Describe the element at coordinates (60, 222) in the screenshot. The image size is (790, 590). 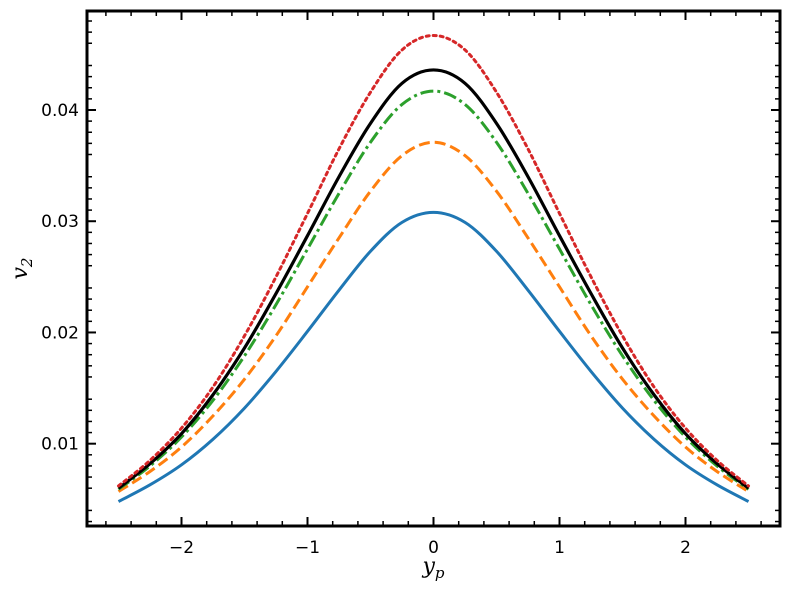
I see `y-tick-label: 0.03` at that location.